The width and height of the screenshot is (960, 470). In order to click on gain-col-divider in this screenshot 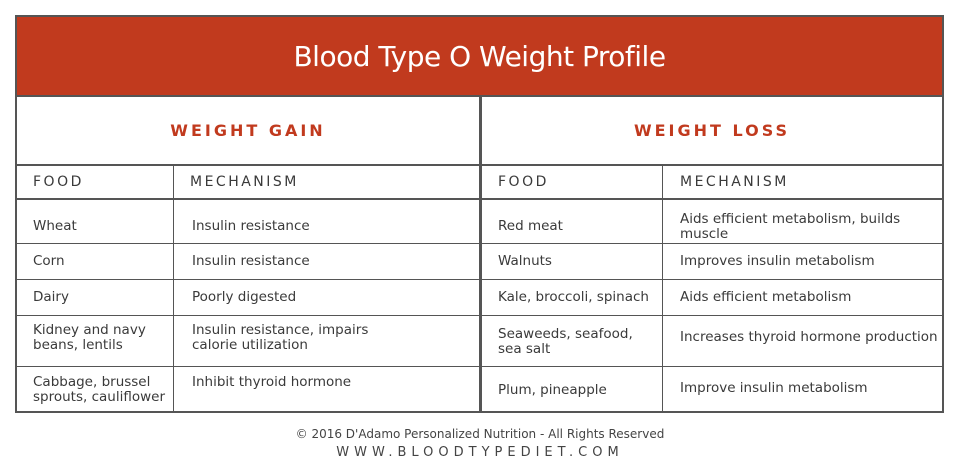, I will do `click(173, 289)`.